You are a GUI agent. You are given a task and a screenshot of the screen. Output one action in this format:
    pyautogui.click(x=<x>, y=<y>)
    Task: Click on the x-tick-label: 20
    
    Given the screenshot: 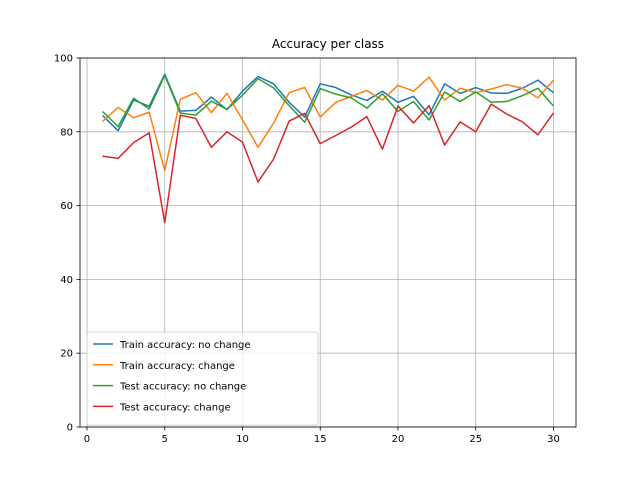 What is the action you would take?
    pyautogui.click(x=398, y=439)
    